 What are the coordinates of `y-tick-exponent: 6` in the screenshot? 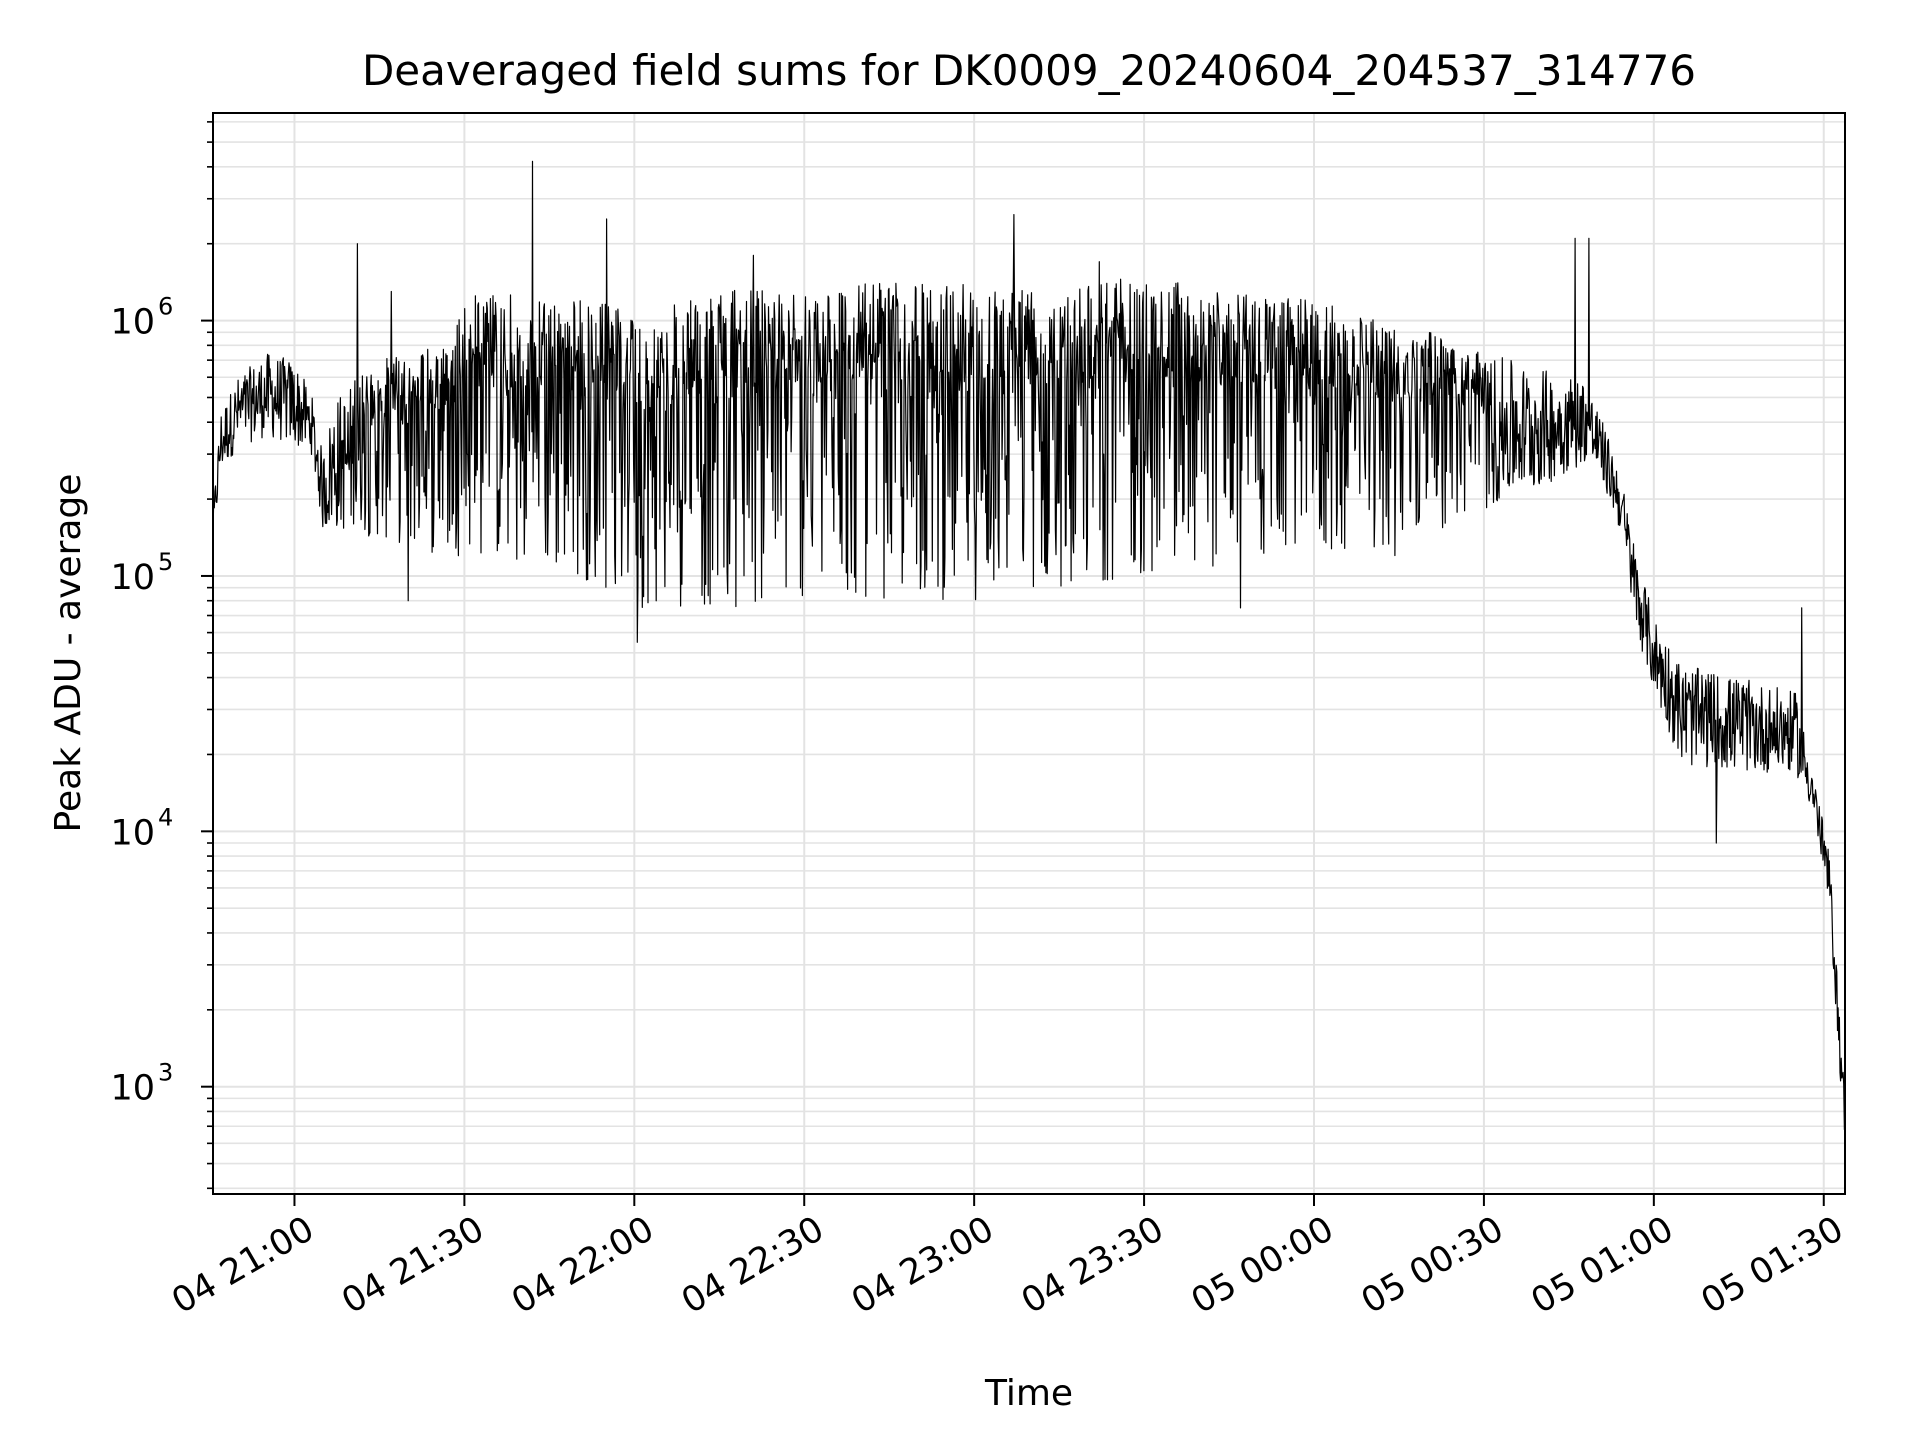 It's located at (165, 307).